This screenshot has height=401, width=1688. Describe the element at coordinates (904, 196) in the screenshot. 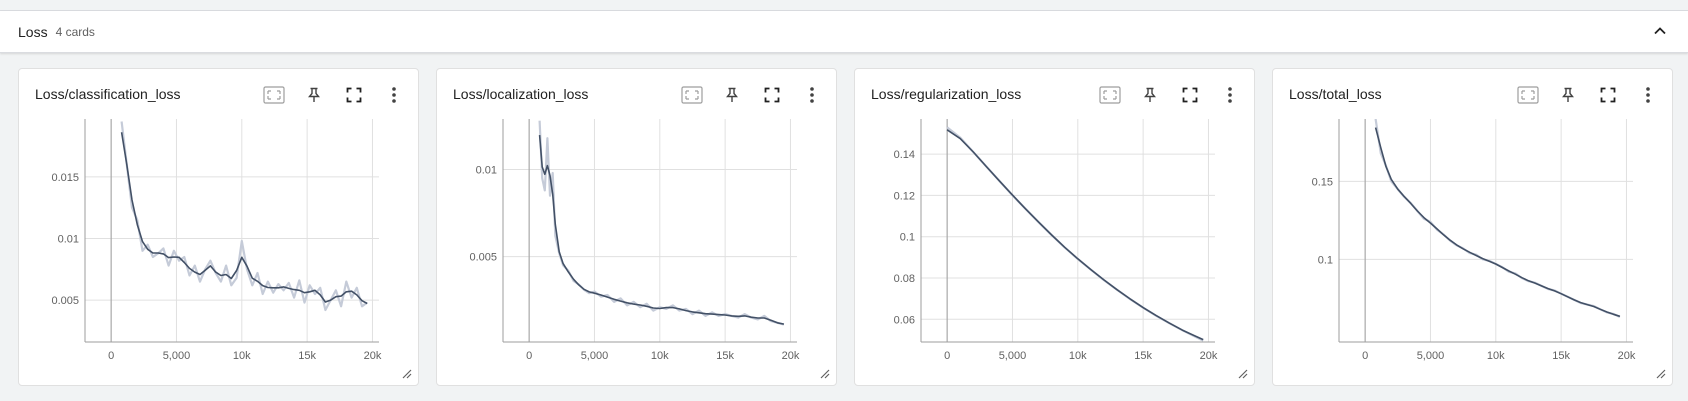

I see `y-tick-label: 0.12` at that location.